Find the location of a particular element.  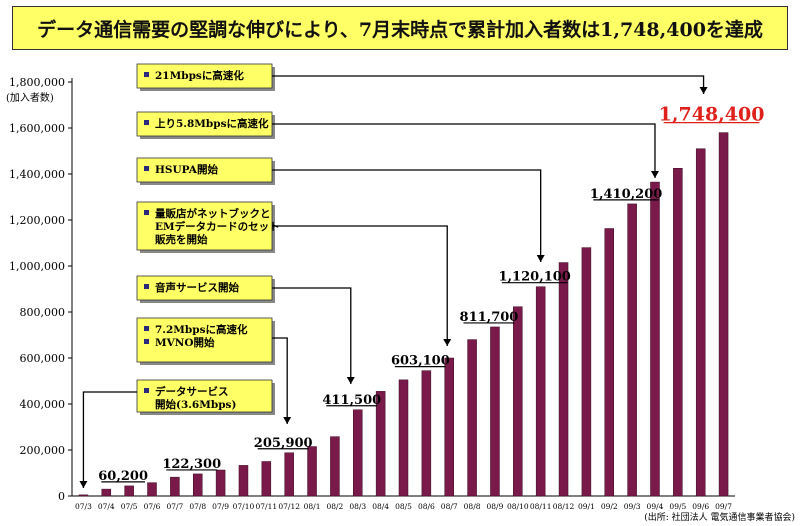

x-tick-label: 07/12 is located at coordinates (289, 506).